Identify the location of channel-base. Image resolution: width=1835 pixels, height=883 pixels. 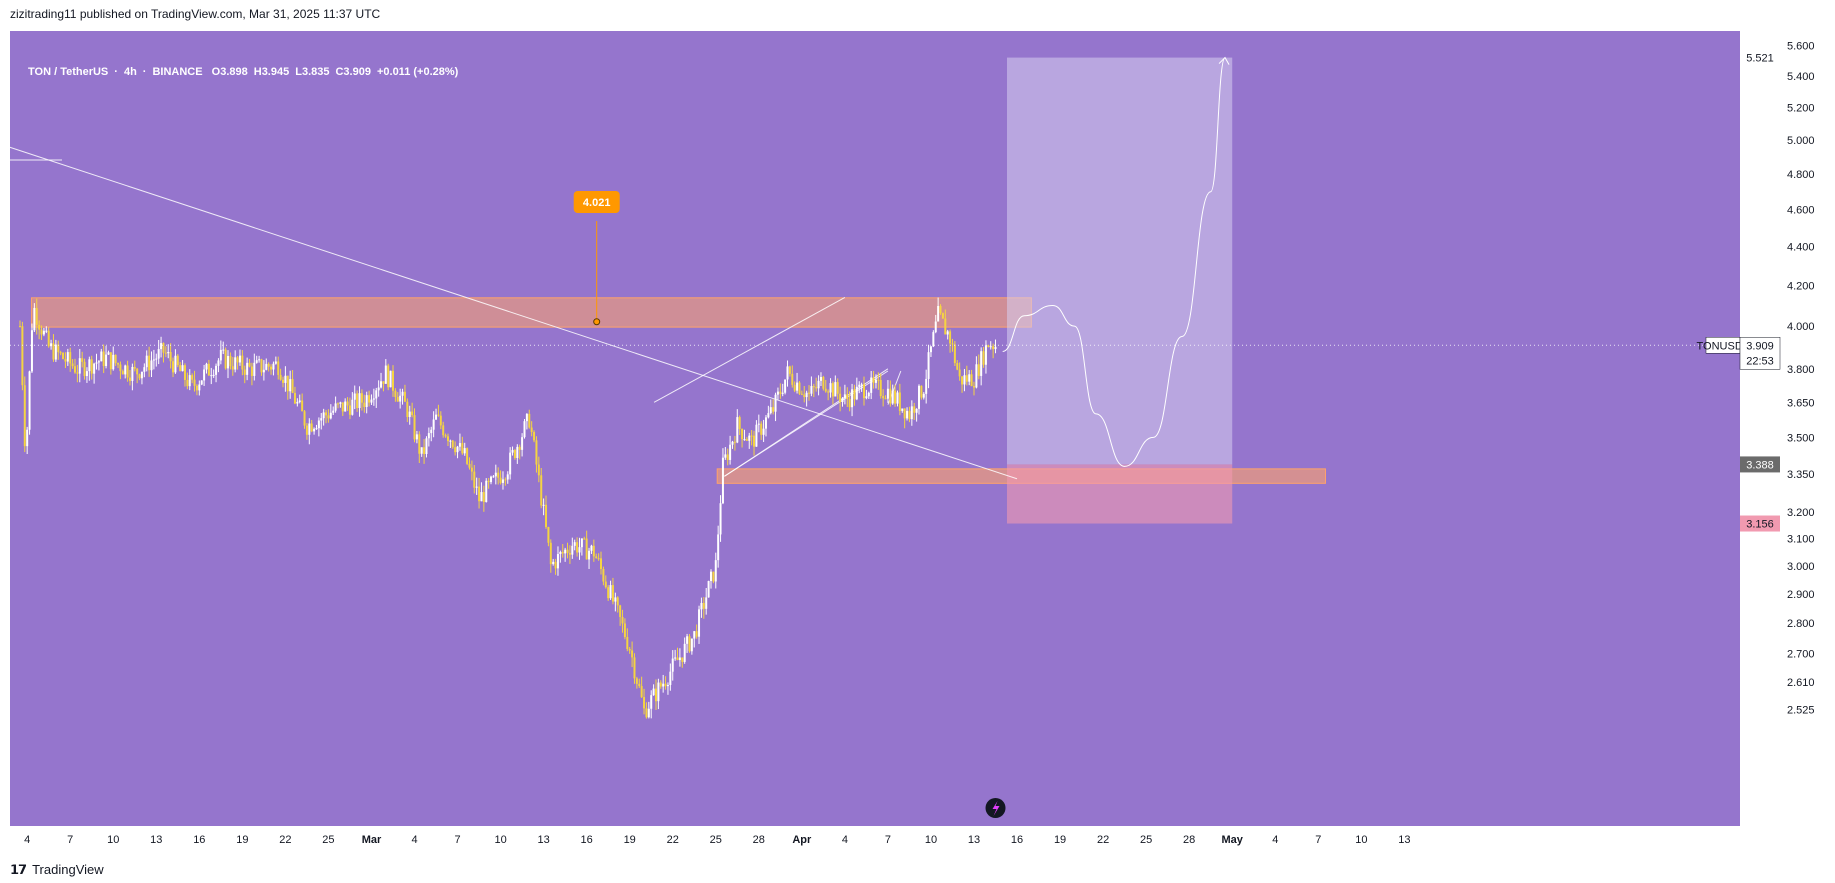
(806, 422).